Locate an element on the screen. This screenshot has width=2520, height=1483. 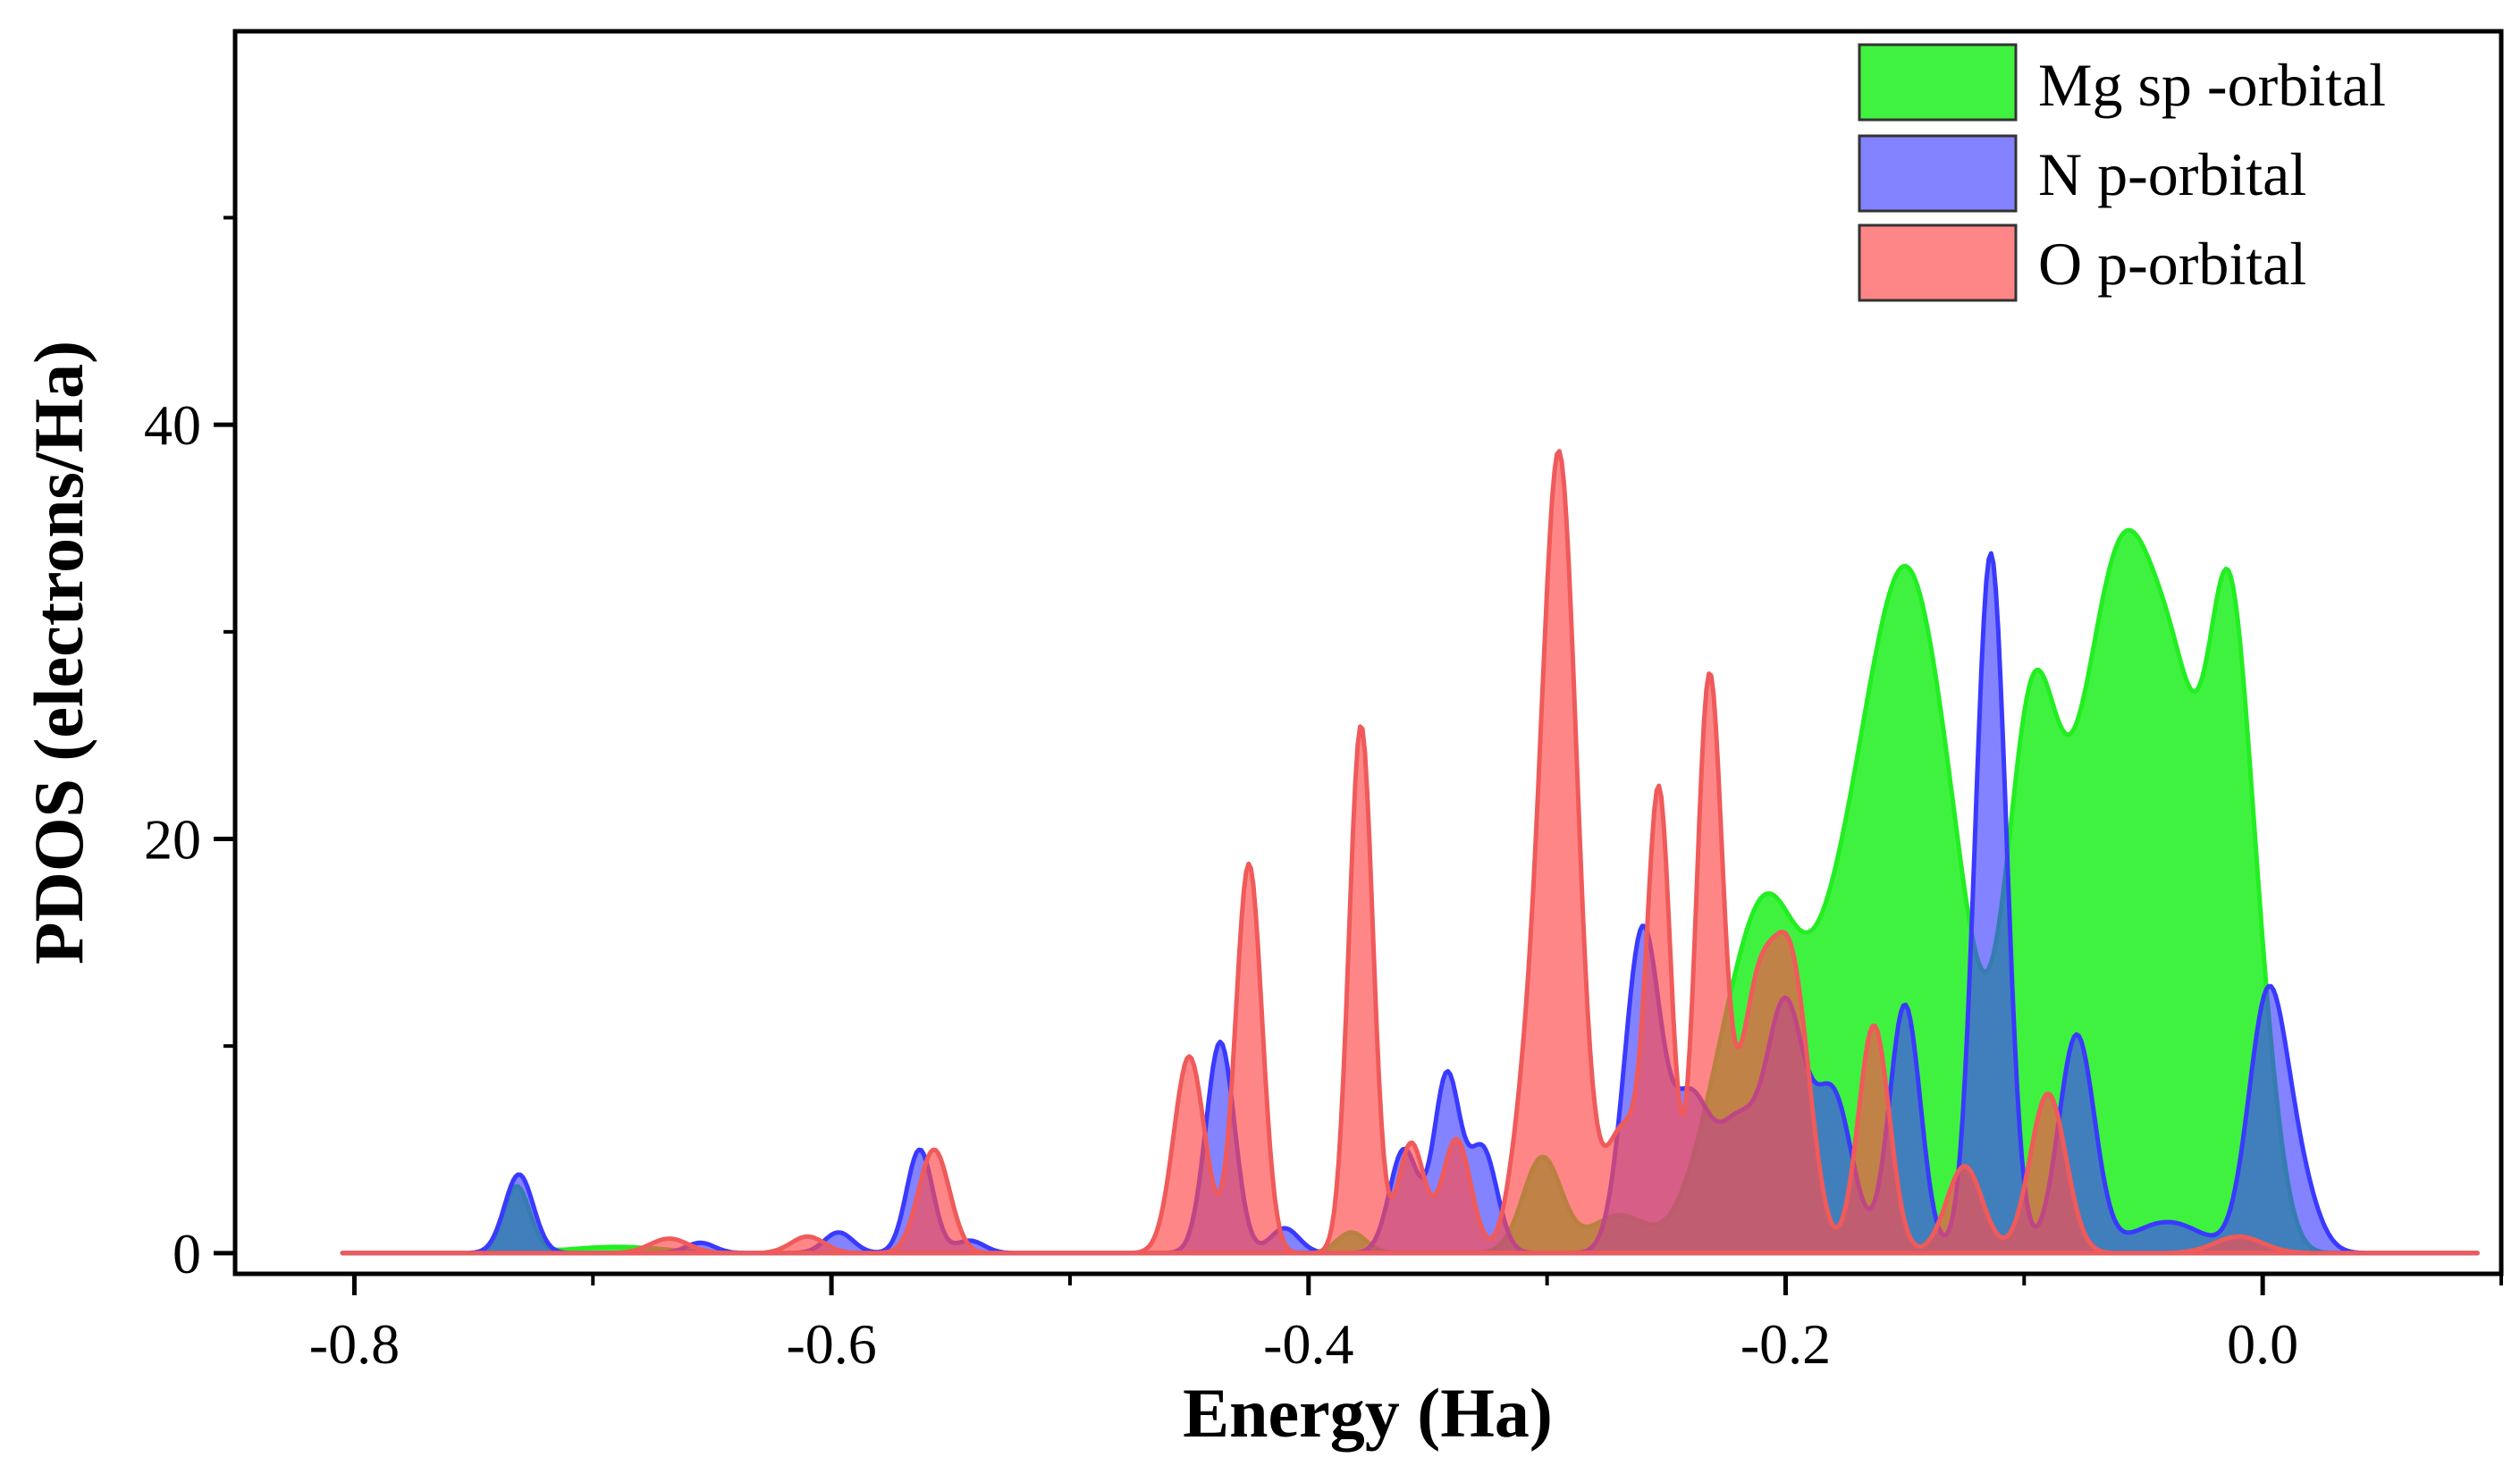
y-tick-label: 20 is located at coordinates (172, 840).